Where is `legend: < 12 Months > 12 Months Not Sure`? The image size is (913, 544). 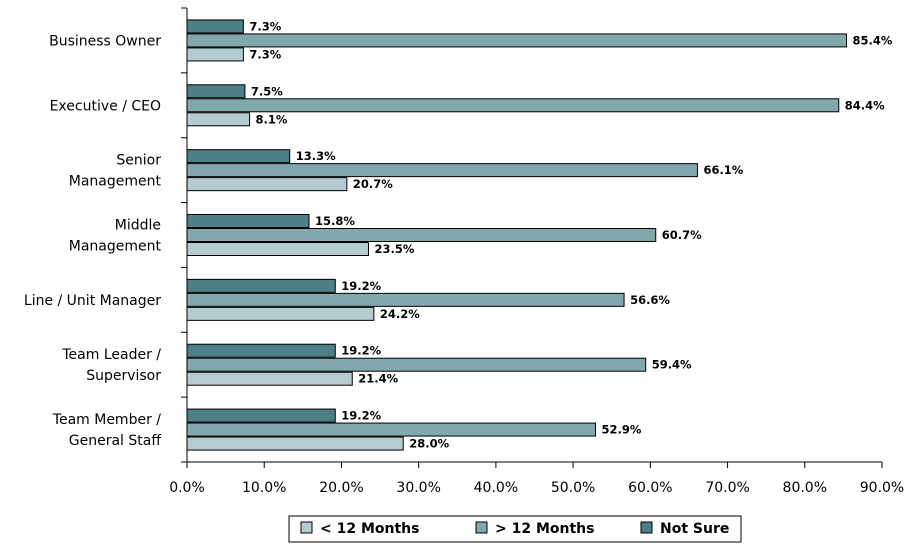 legend: < 12 Months > 12 Months Not Sure is located at coordinates (515, 529).